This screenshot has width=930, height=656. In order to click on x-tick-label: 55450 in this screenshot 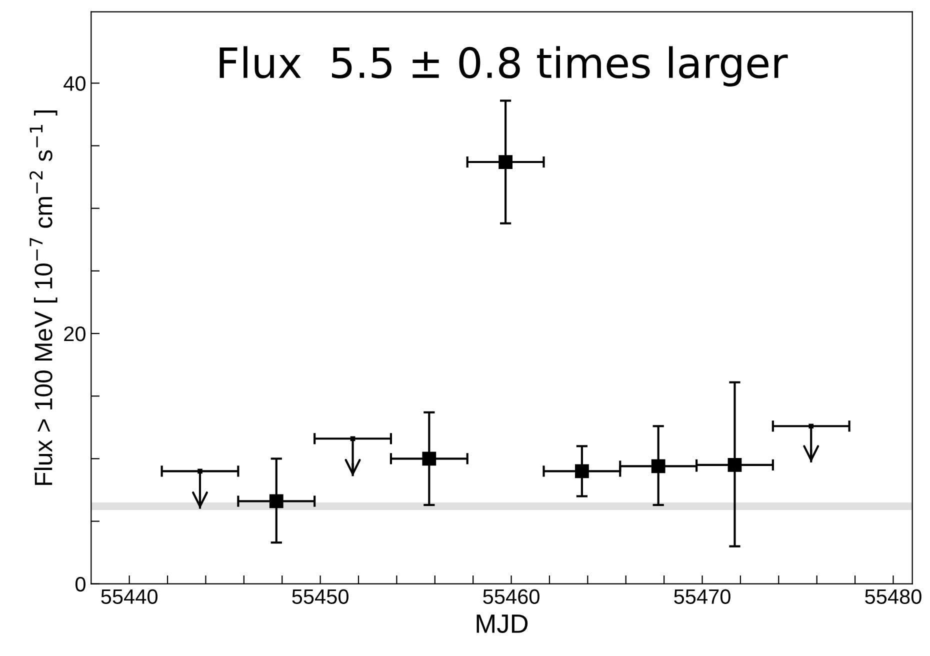, I will do `click(320, 596)`.